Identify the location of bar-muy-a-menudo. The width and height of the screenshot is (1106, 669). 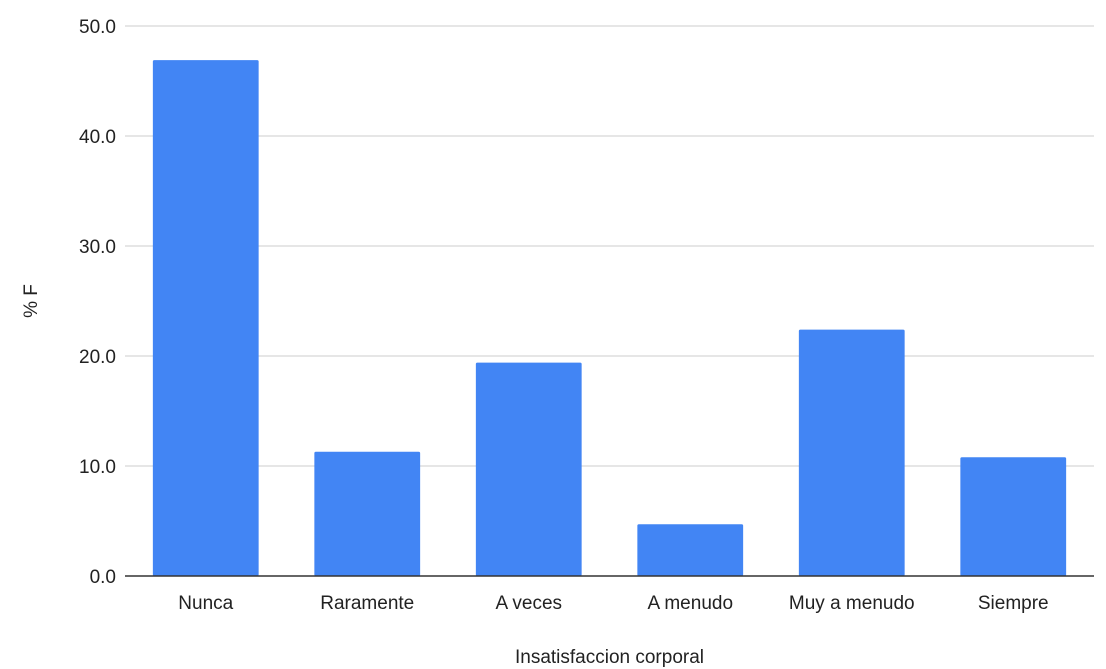
(851, 452).